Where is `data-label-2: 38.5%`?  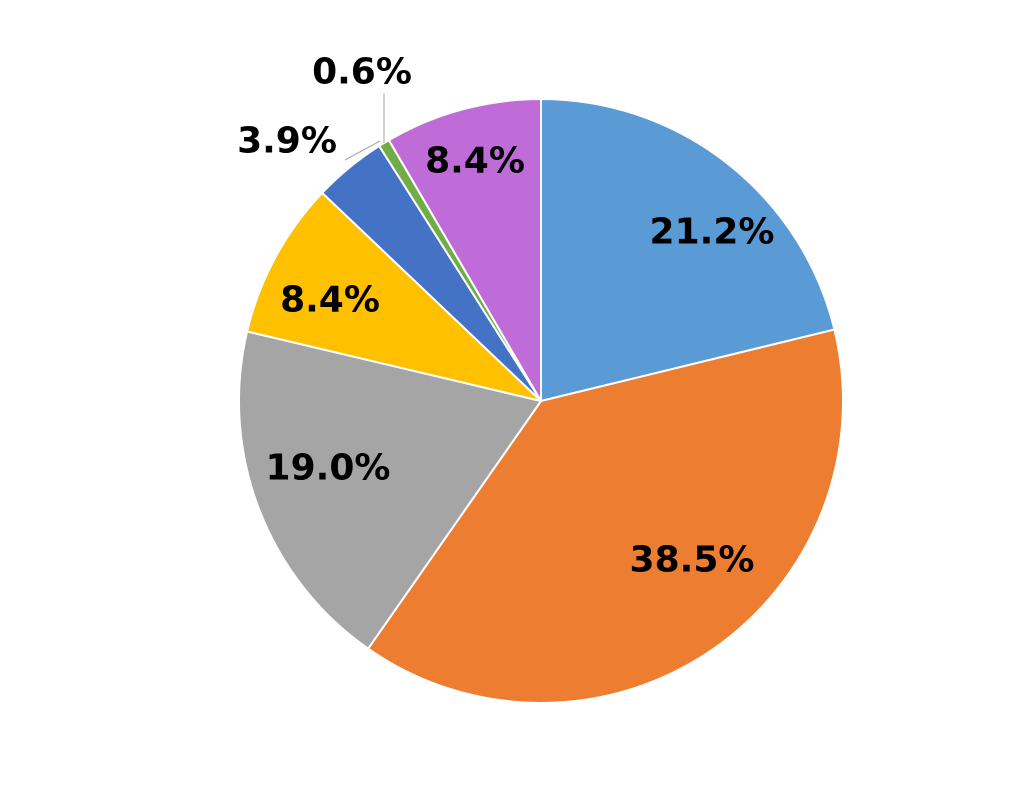
data-label-2: 38.5% is located at coordinates (692, 560).